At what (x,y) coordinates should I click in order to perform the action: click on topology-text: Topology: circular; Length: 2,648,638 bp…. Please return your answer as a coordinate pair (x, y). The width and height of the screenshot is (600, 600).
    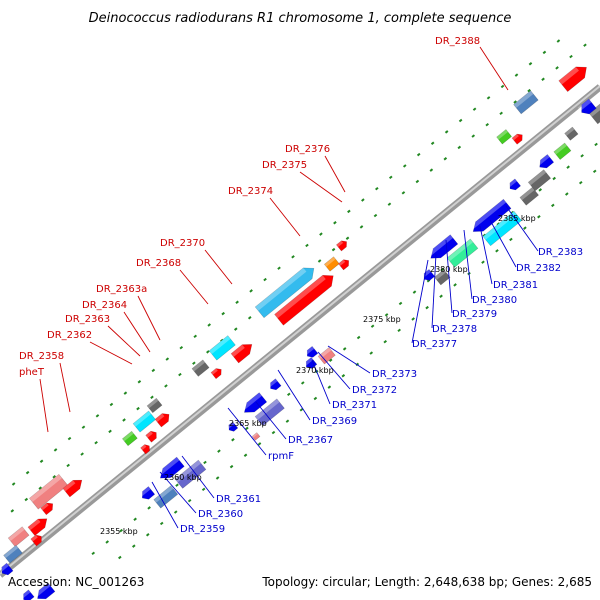
    Looking at the image, I should click on (426, 582).